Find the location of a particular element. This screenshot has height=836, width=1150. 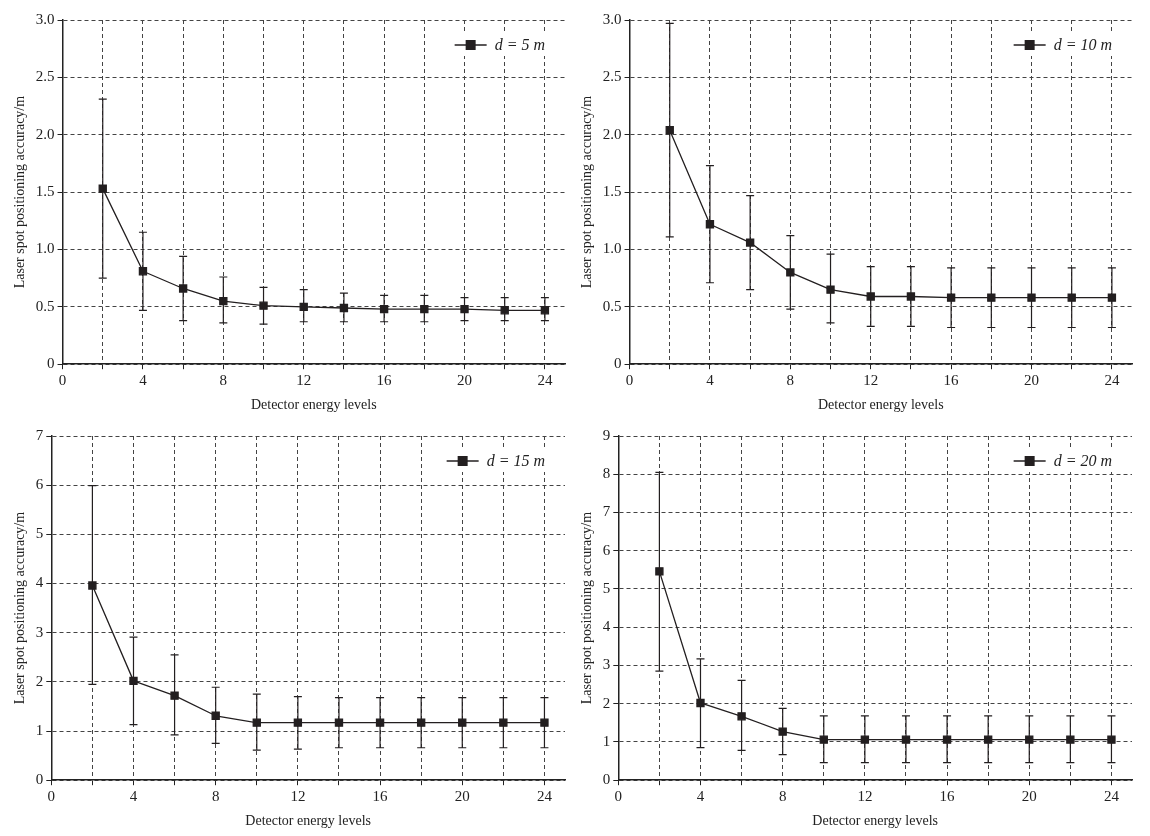

y-tick-label: 8 is located at coordinates (606, 473).